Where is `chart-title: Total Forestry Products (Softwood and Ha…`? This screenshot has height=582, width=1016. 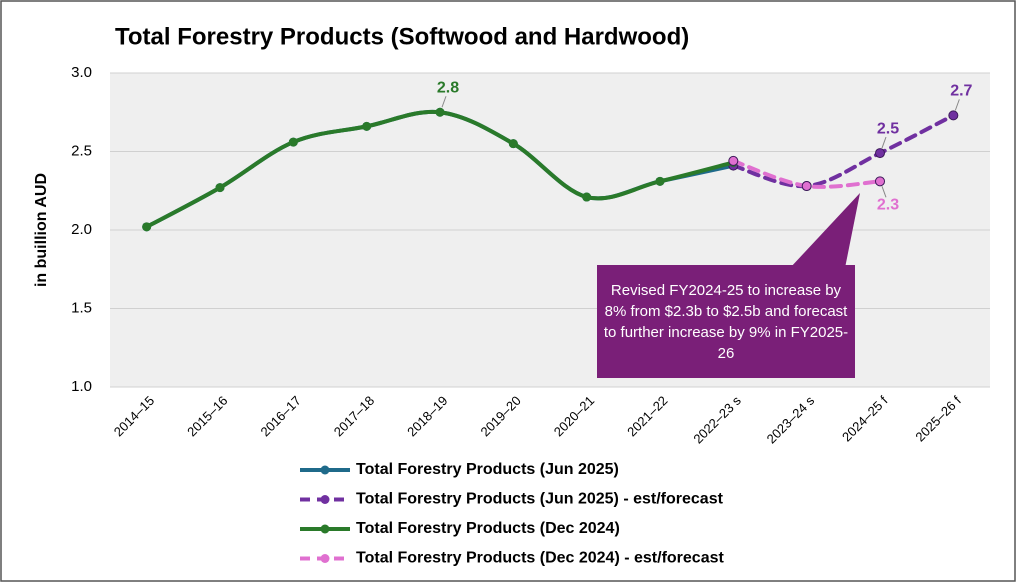
chart-title: Total Forestry Products (Softwood and Ha… is located at coordinates (402, 36).